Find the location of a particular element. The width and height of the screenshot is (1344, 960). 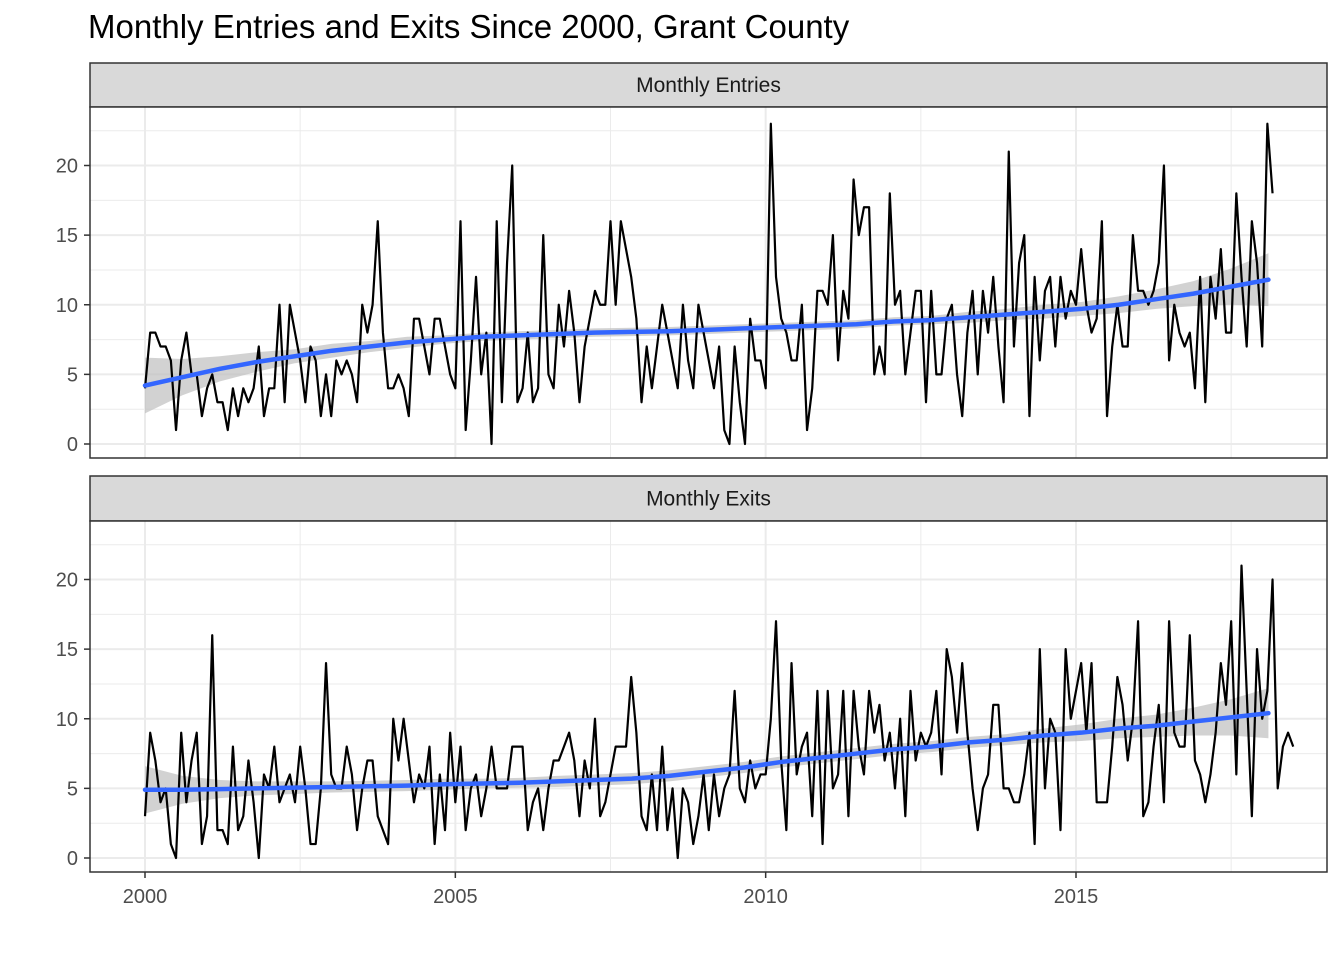

facet-strip-label: Monthly Exits is located at coordinates (708, 499).